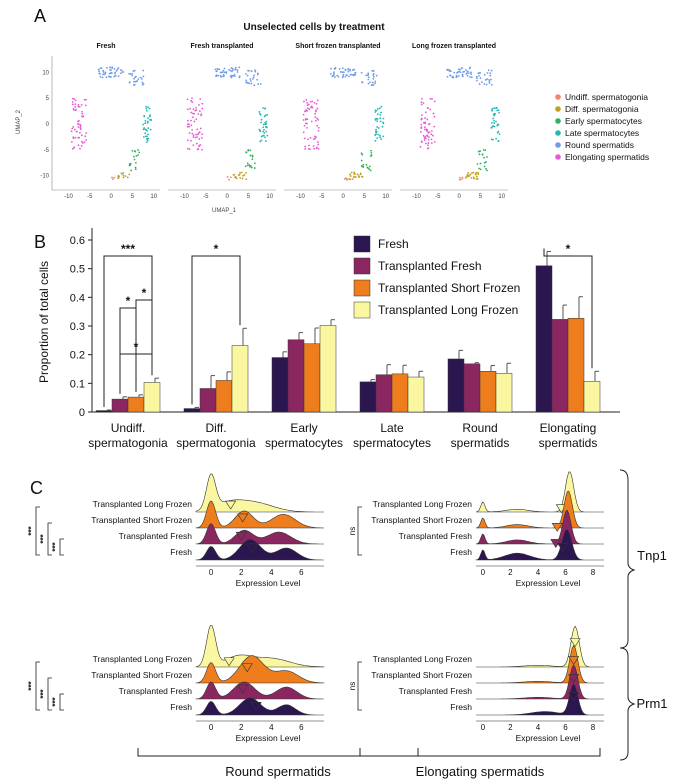 The image size is (682, 783). Describe the element at coordinates (82, 413) in the screenshot. I see `bar-y-tick-label: 0` at that location.